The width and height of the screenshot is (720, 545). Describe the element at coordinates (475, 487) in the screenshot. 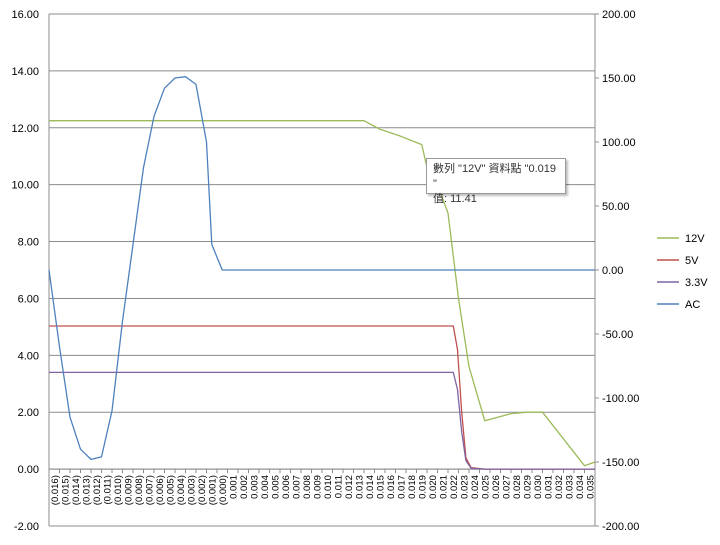

I see `x-tick-label: 0.024` at that location.